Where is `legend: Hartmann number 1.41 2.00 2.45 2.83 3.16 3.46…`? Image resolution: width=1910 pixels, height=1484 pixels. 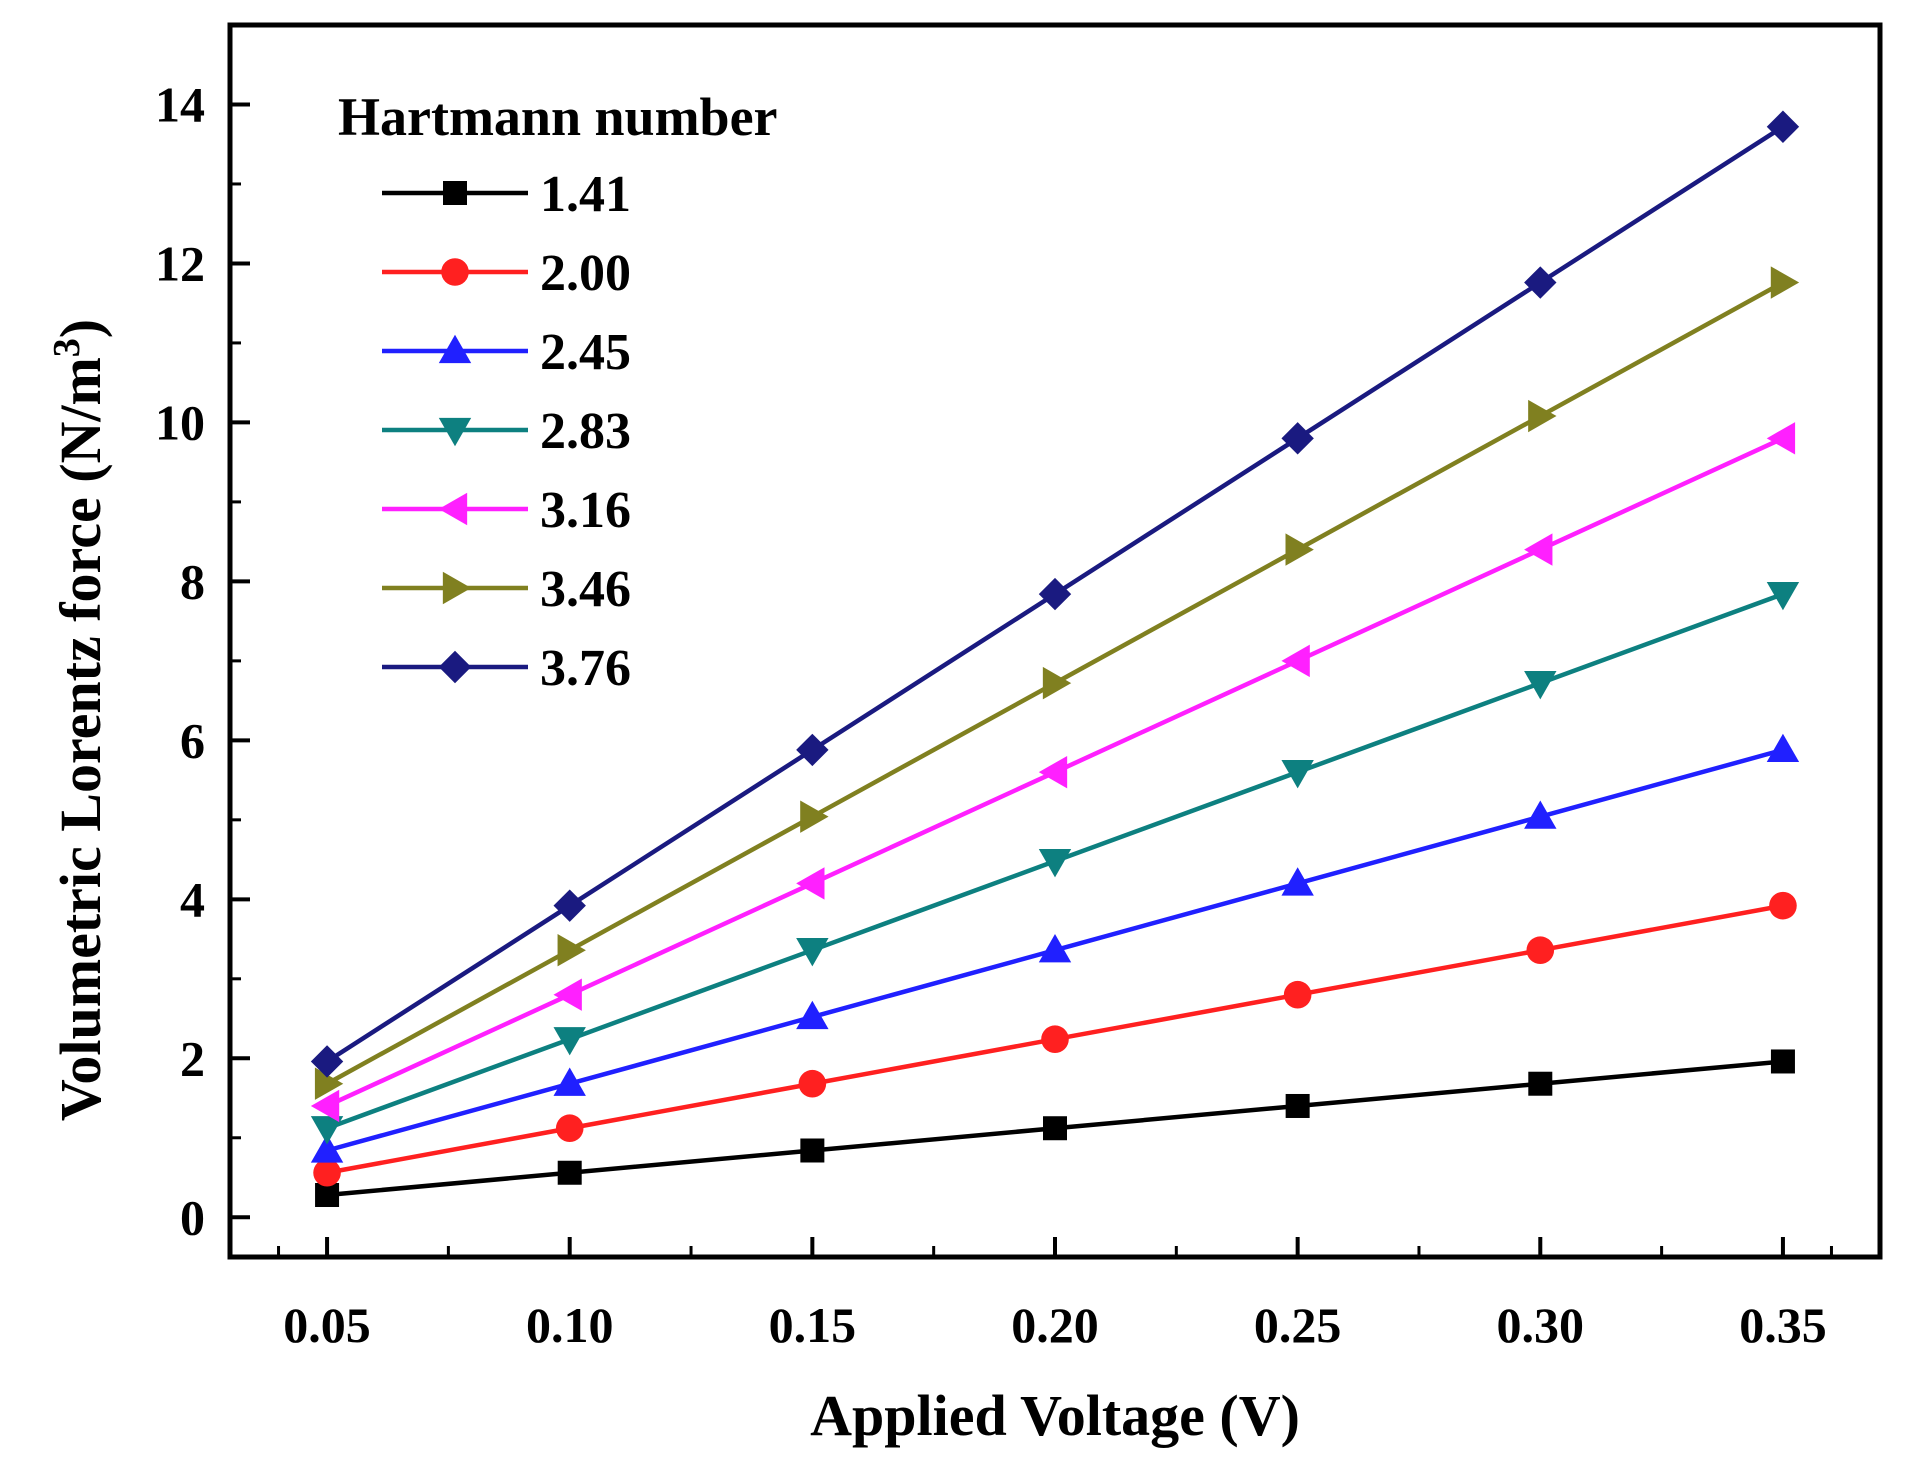
legend: Hartmann number 1.41 2.00 2.45 2.83 3.16 3.46… is located at coordinates (558, 392).